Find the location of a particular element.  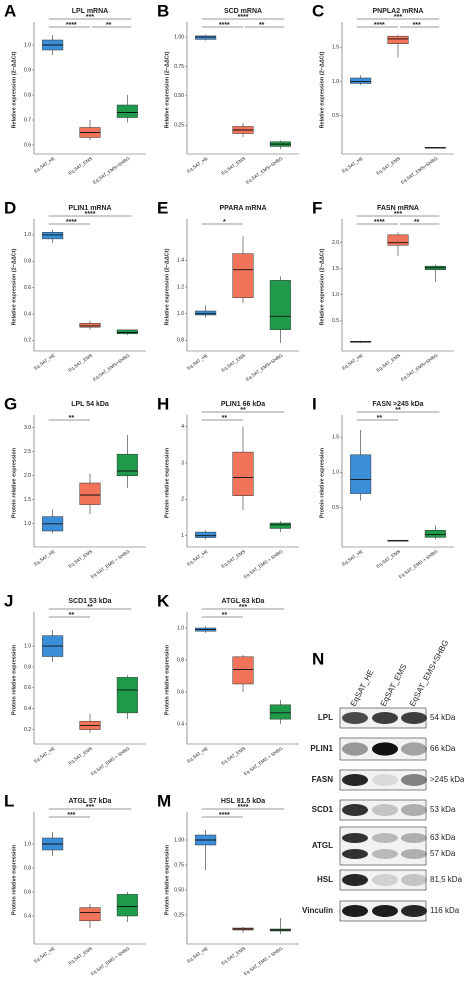

chart-title: HSL 81.5 kDa is located at coordinates (243, 801).